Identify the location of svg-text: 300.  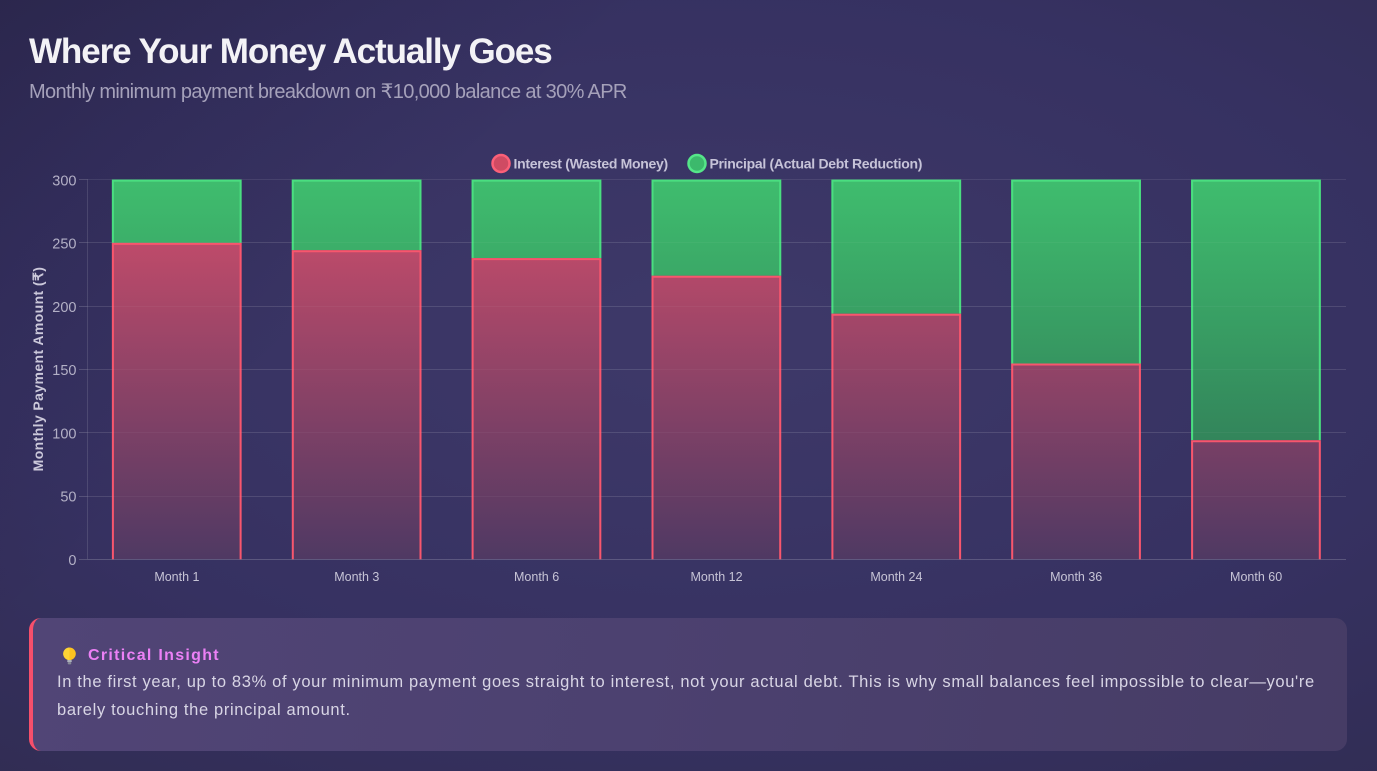
(64, 181).